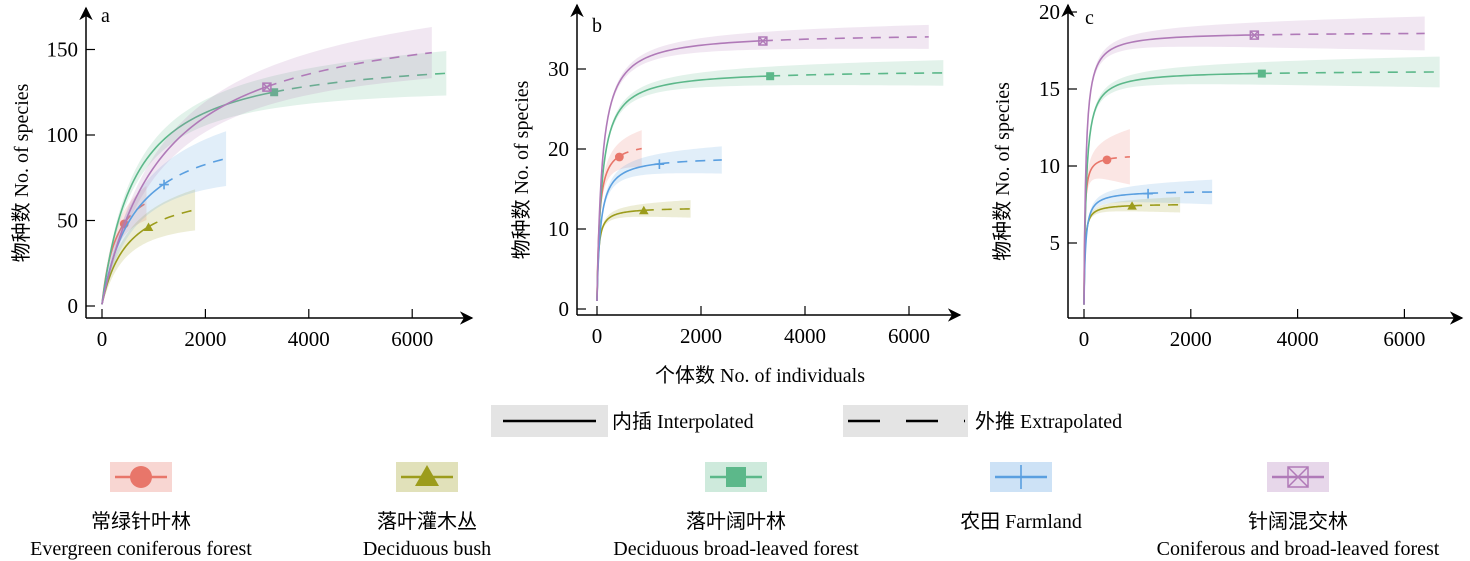 The height and width of the screenshot is (561, 1470). Describe the element at coordinates (760, 375) in the screenshot. I see `x-axis-label: 个体数 No. of individuals` at that location.